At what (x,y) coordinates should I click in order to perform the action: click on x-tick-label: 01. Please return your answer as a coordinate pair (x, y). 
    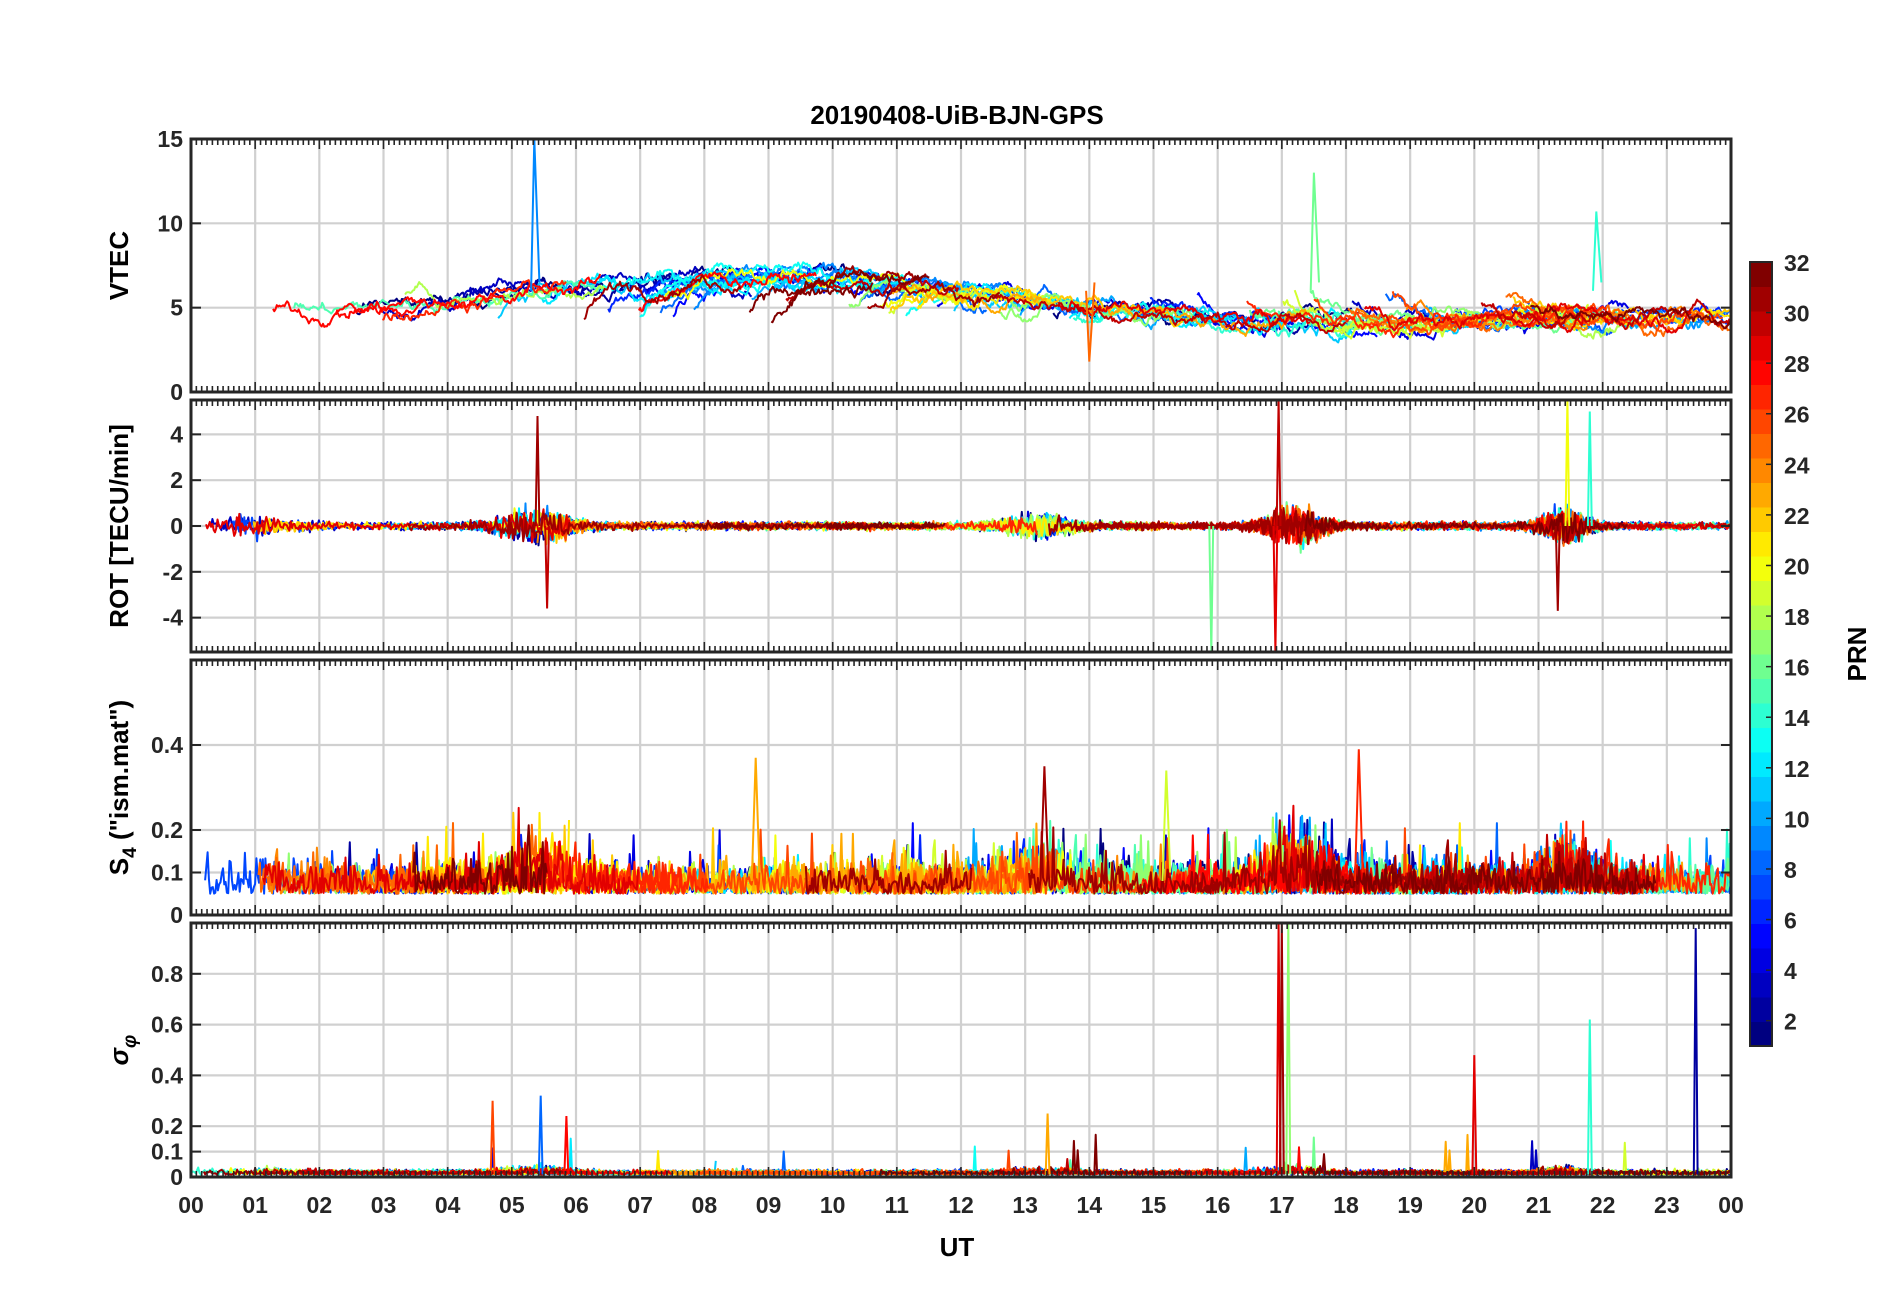
    Looking at the image, I should click on (255, 1205).